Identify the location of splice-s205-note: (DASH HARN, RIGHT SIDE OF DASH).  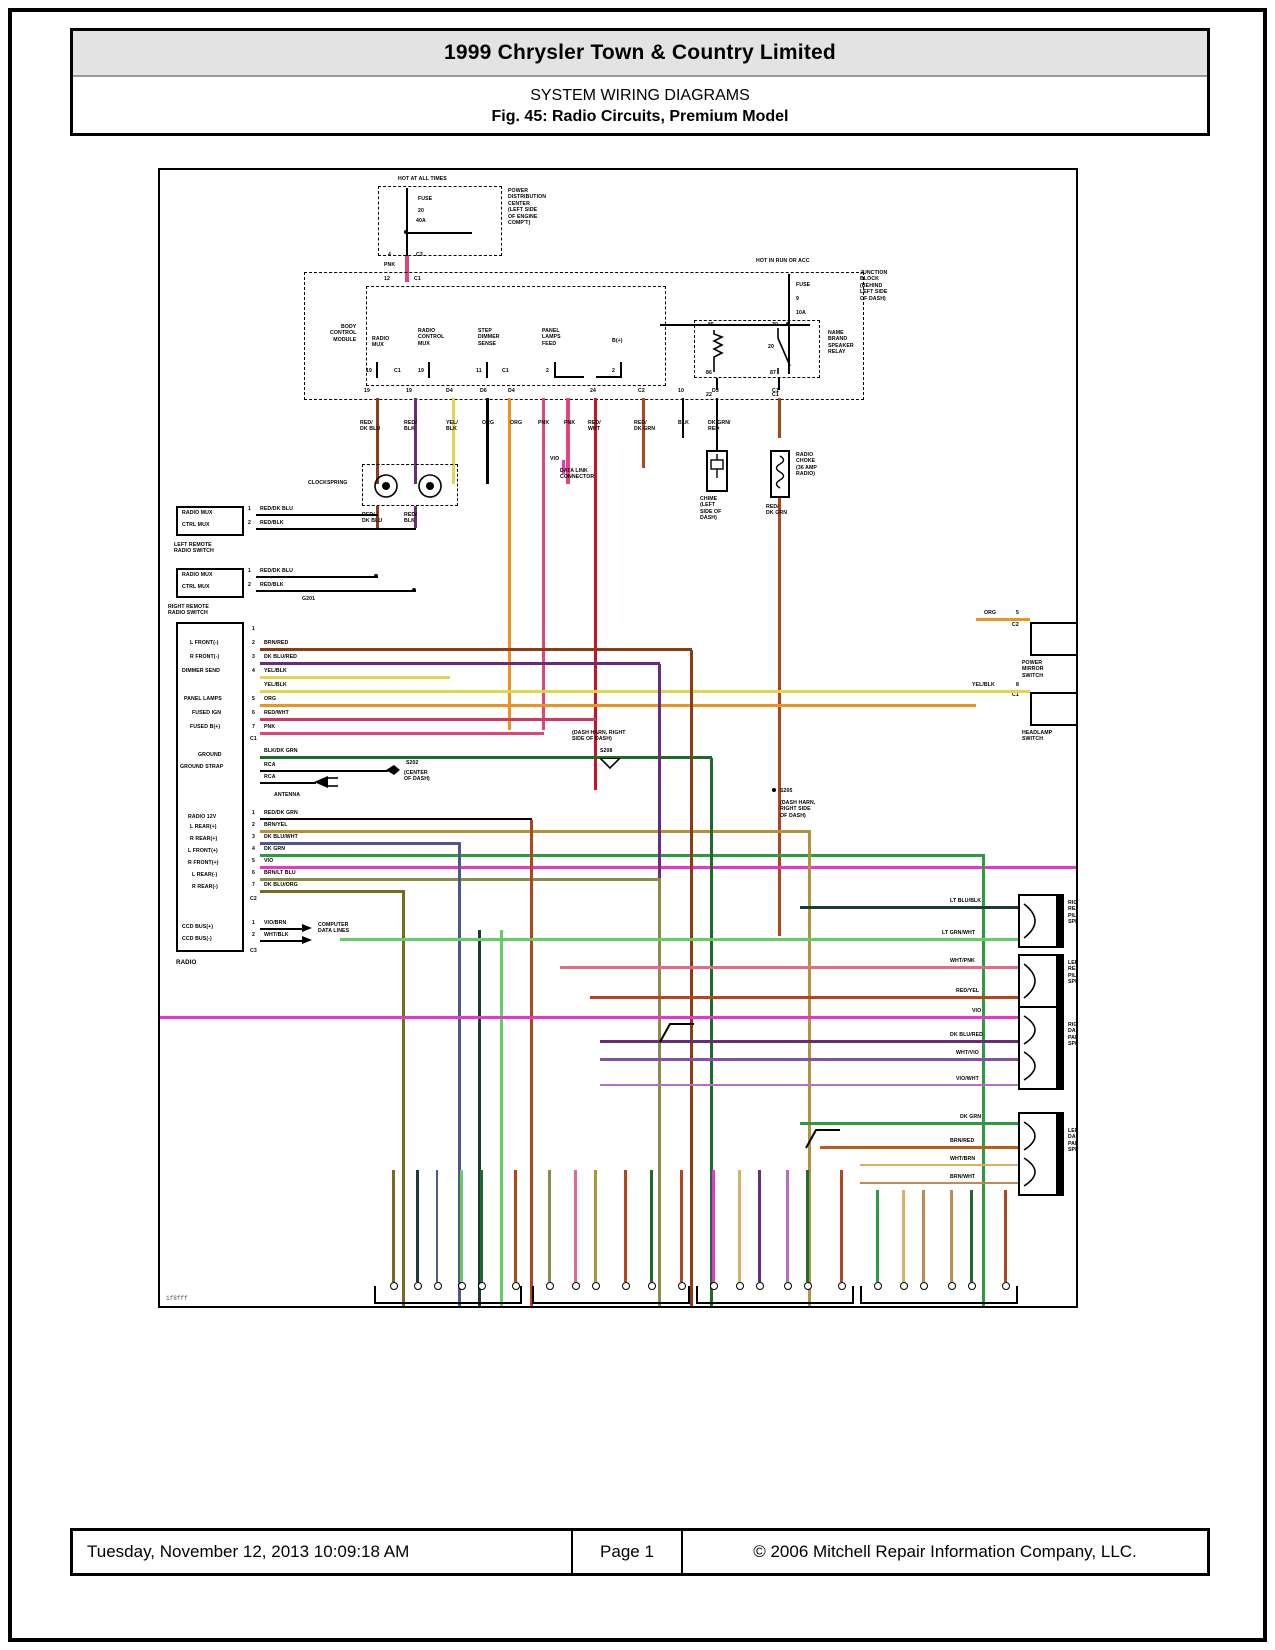
(798, 809).